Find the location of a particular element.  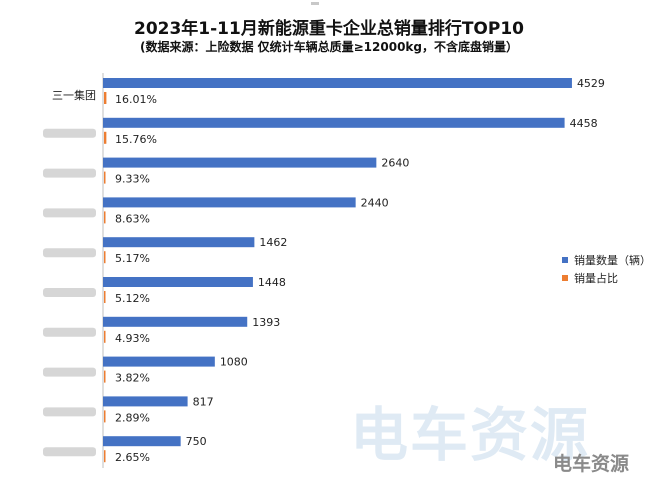

share-label-7: 3.82% is located at coordinates (132, 378).